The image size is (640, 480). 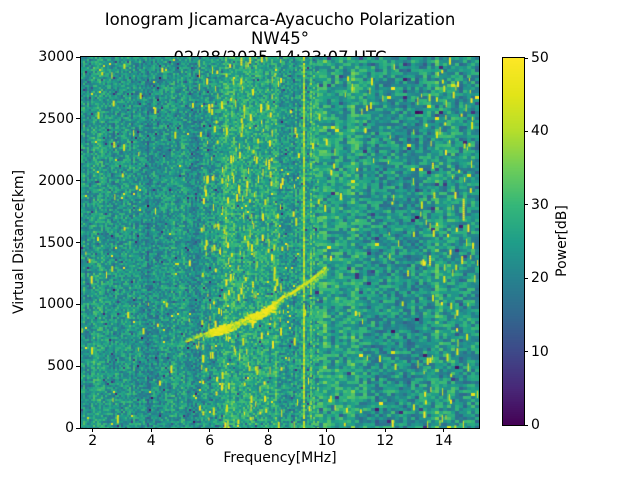 I want to click on colorbar-canvas, so click(x=513, y=241).